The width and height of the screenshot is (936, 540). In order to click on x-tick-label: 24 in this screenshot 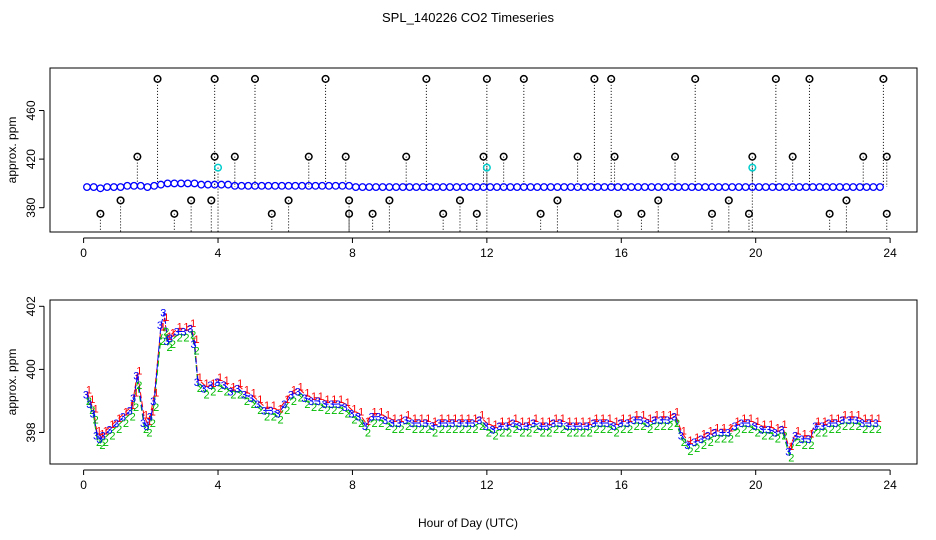, I will do `click(890, 253)`.